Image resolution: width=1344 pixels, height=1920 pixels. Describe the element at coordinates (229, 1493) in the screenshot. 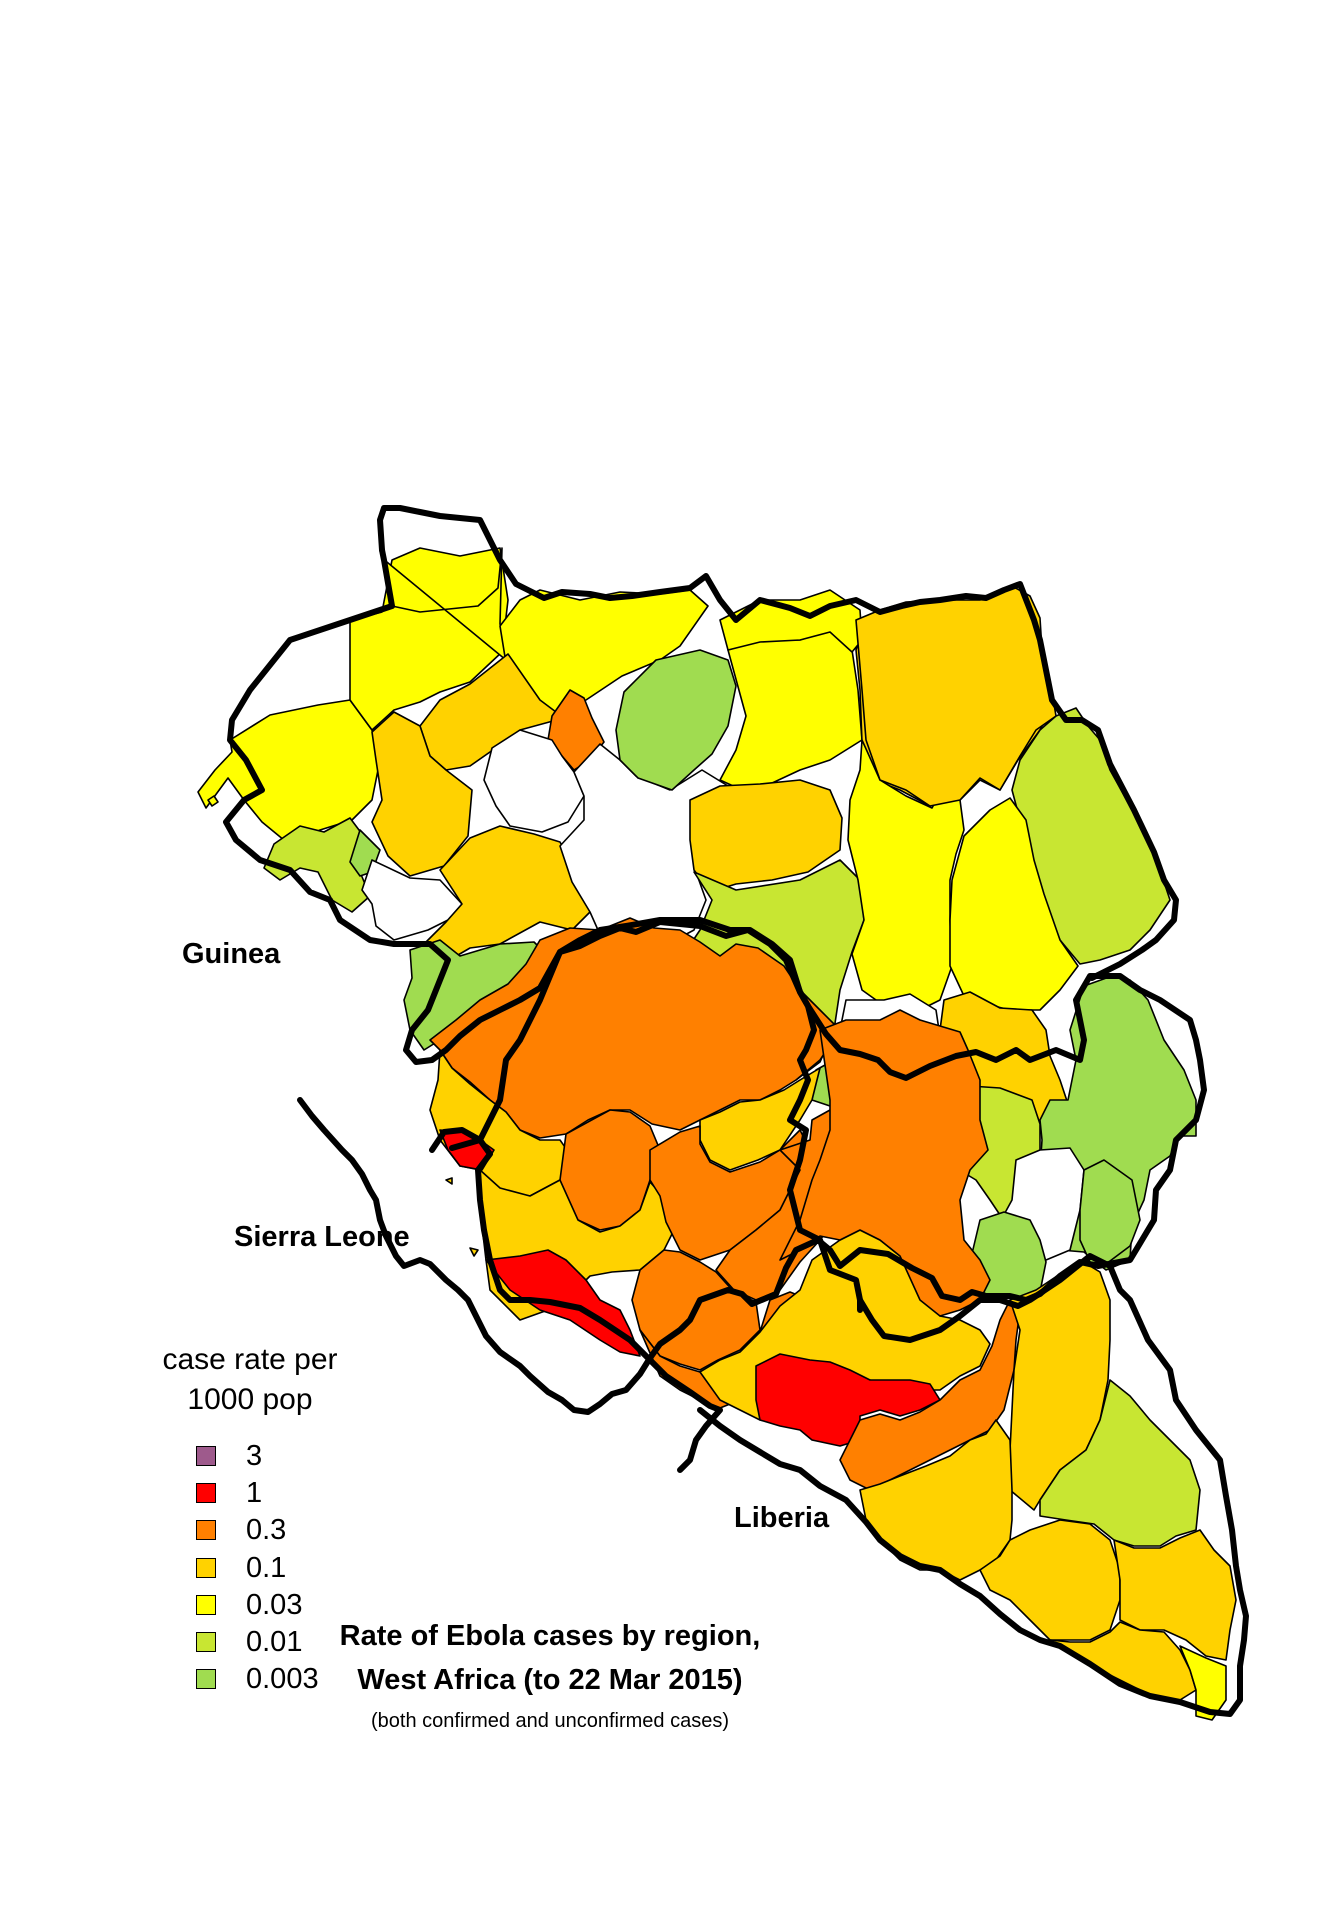

I see `legend-item: 1` at that location.